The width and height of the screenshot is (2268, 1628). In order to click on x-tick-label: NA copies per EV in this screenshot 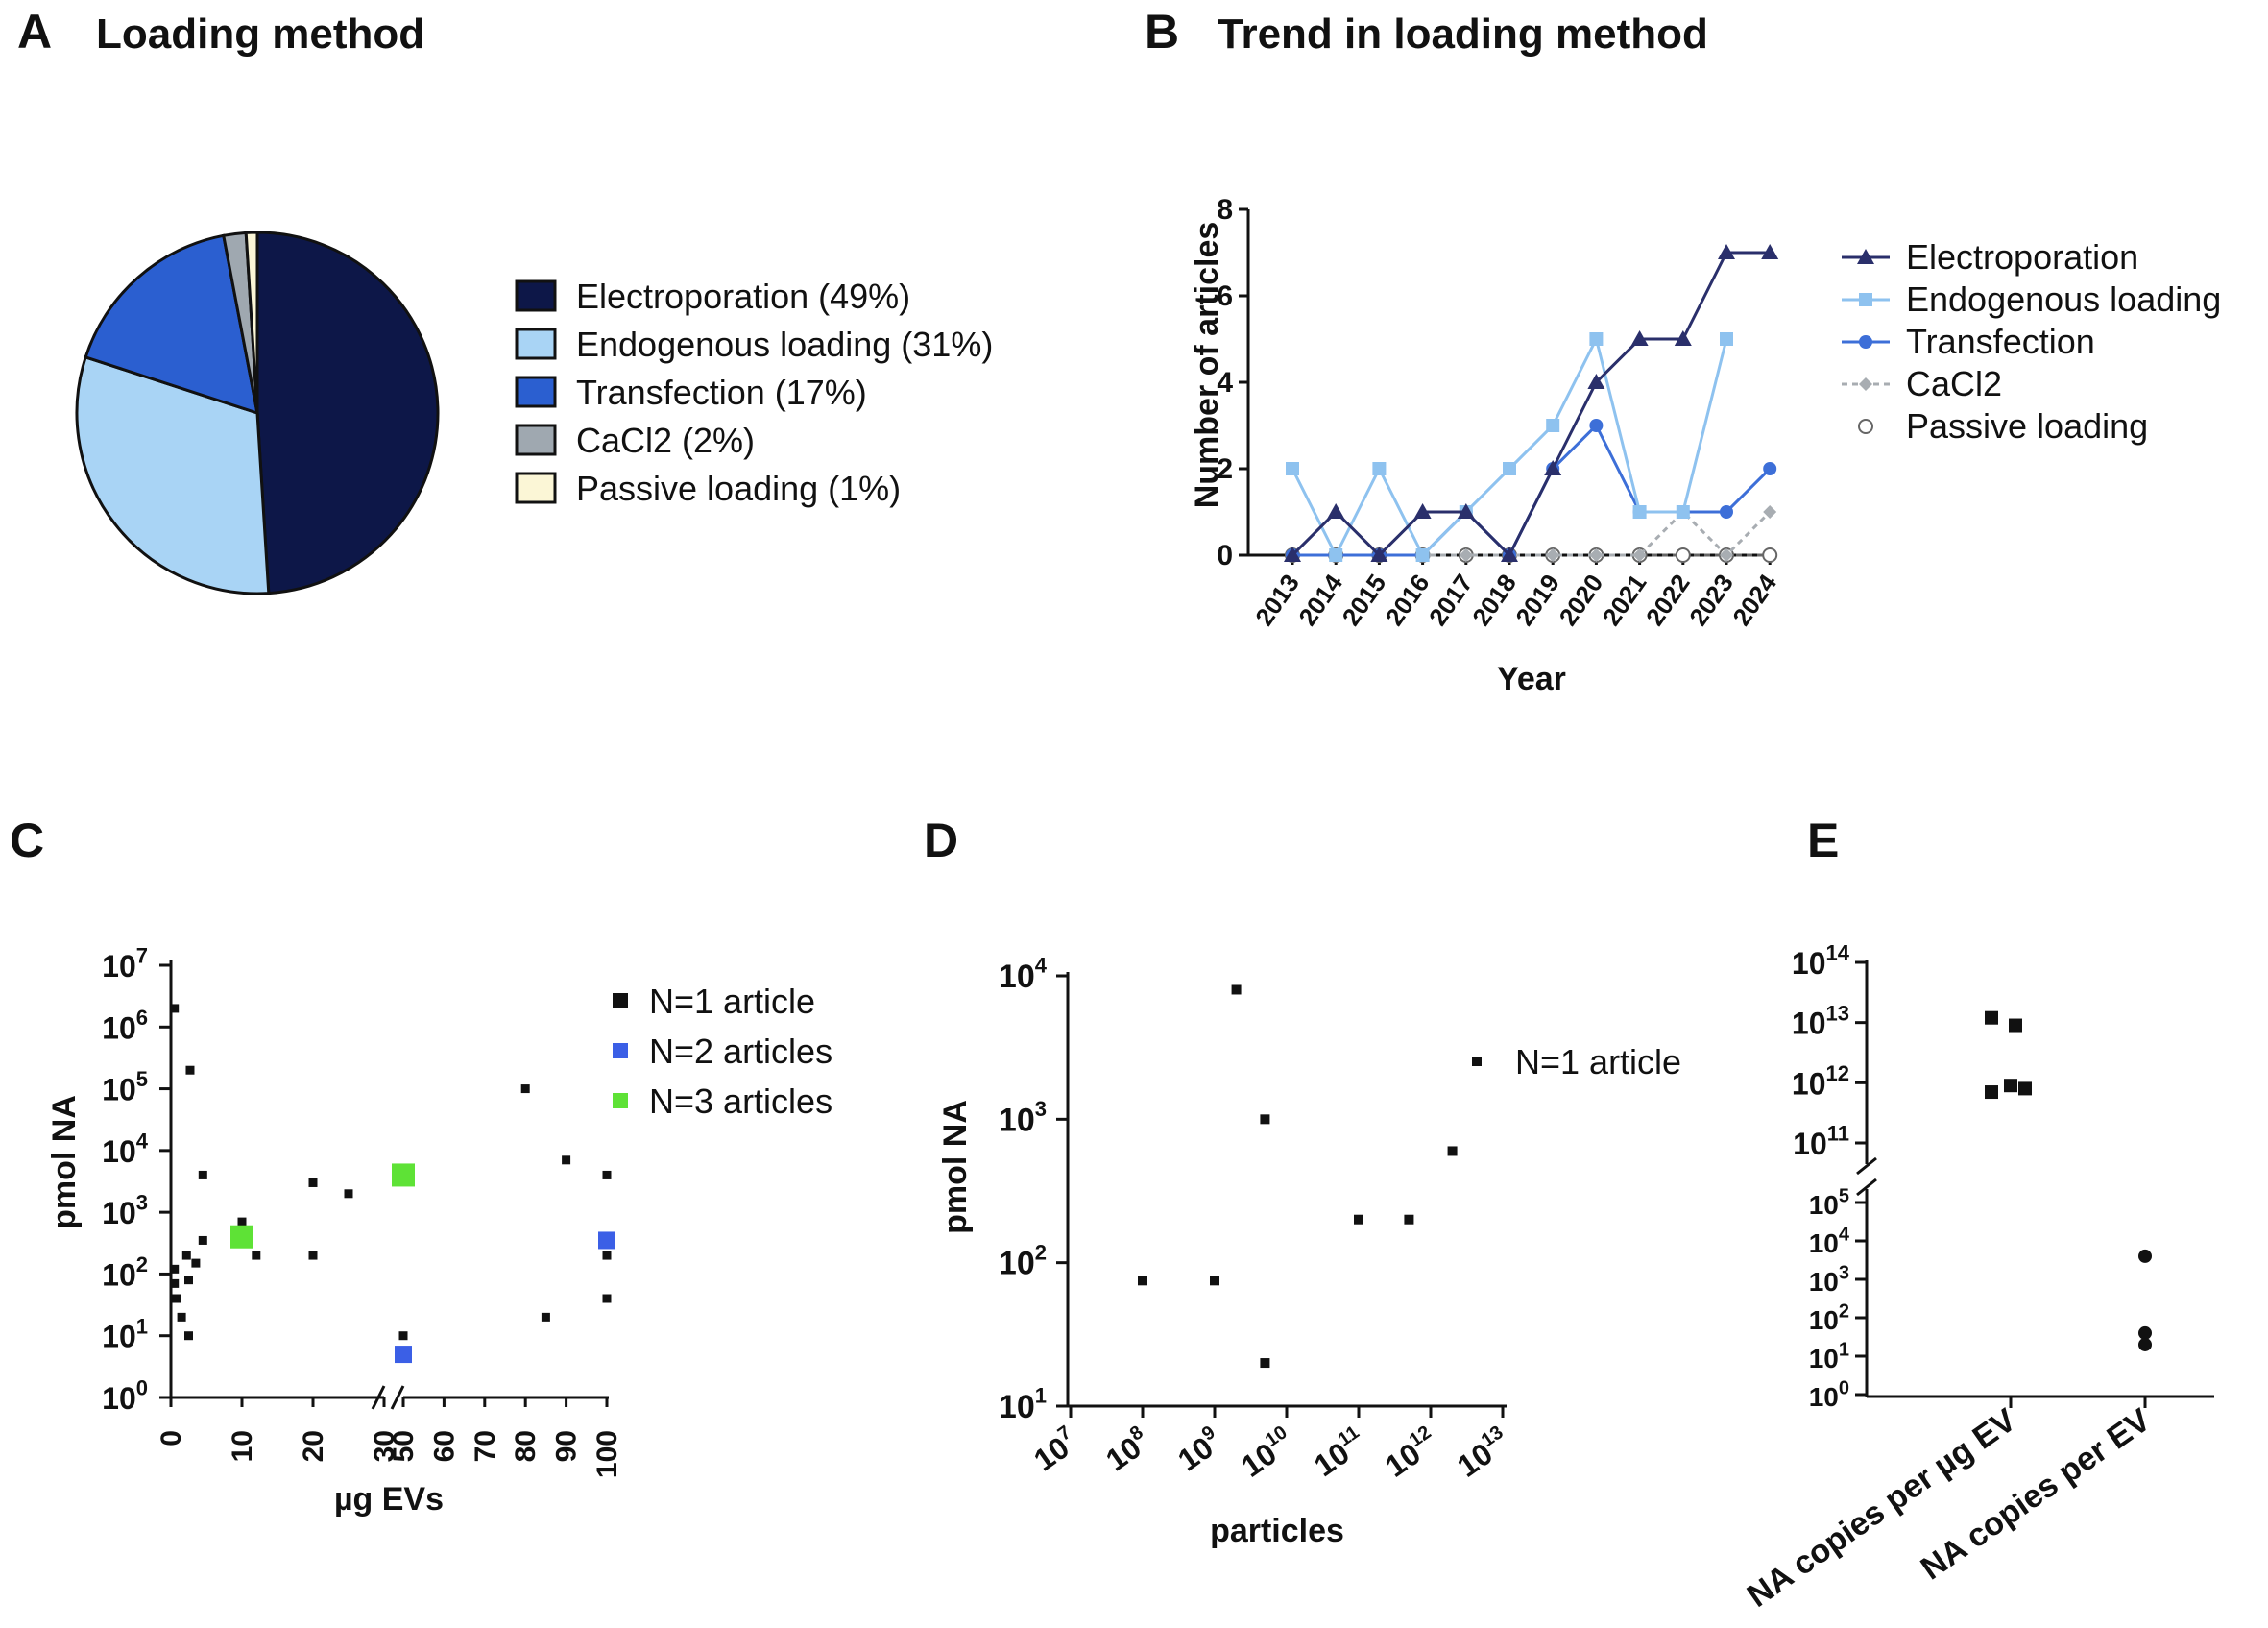, I will do `click(2036, 1494)`.